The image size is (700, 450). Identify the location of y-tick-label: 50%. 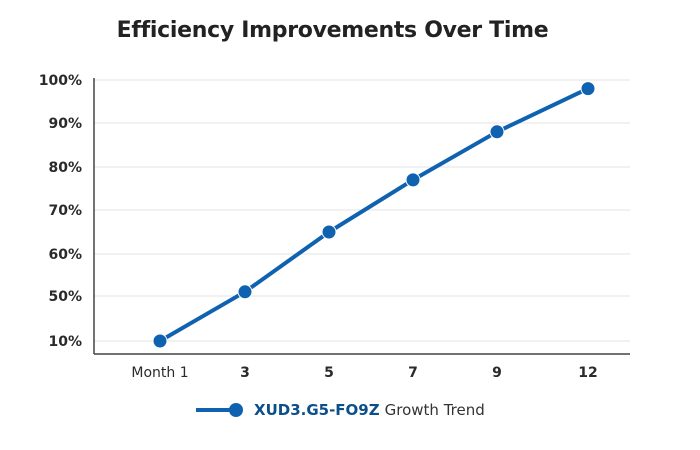
(65, 297).